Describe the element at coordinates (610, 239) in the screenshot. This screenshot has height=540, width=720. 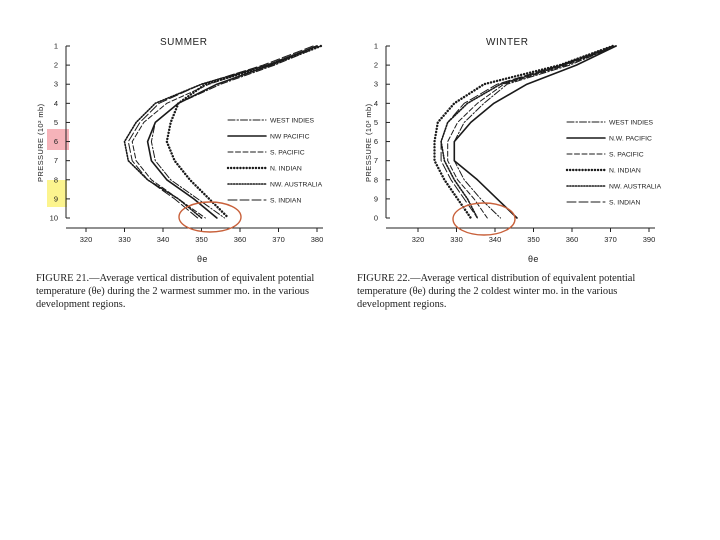
I see `winter-x-tick-label: 370` at that location.